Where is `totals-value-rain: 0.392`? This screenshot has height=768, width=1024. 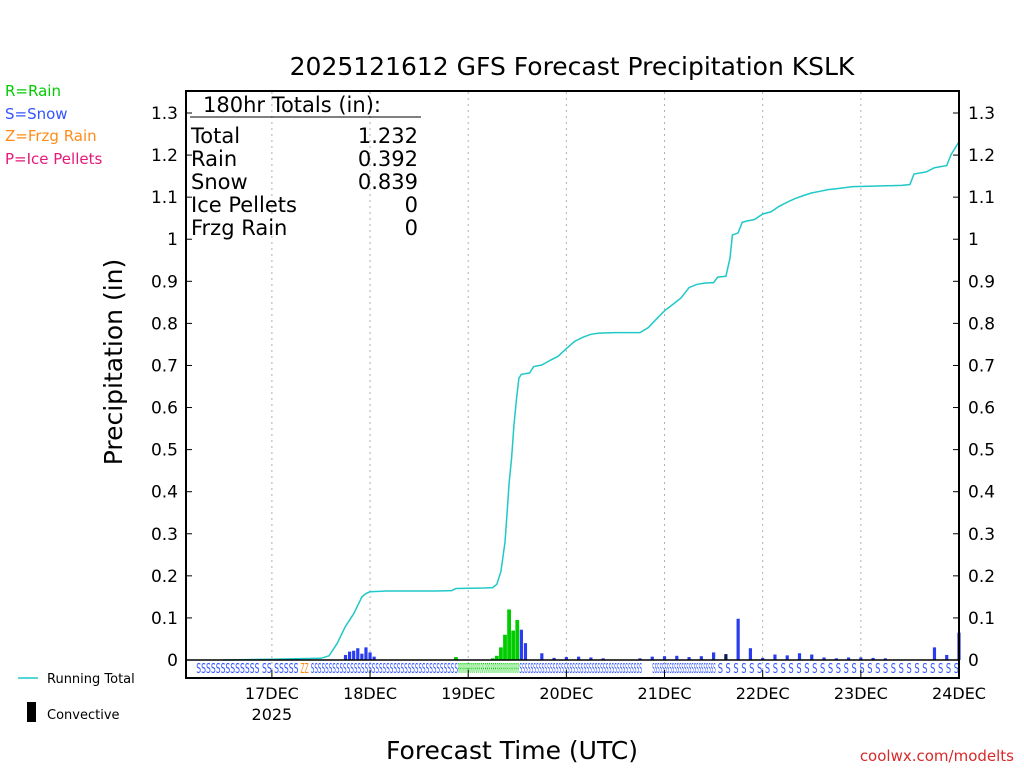 totals-value-rain: 0.392 is located at coordinates (388, 159).